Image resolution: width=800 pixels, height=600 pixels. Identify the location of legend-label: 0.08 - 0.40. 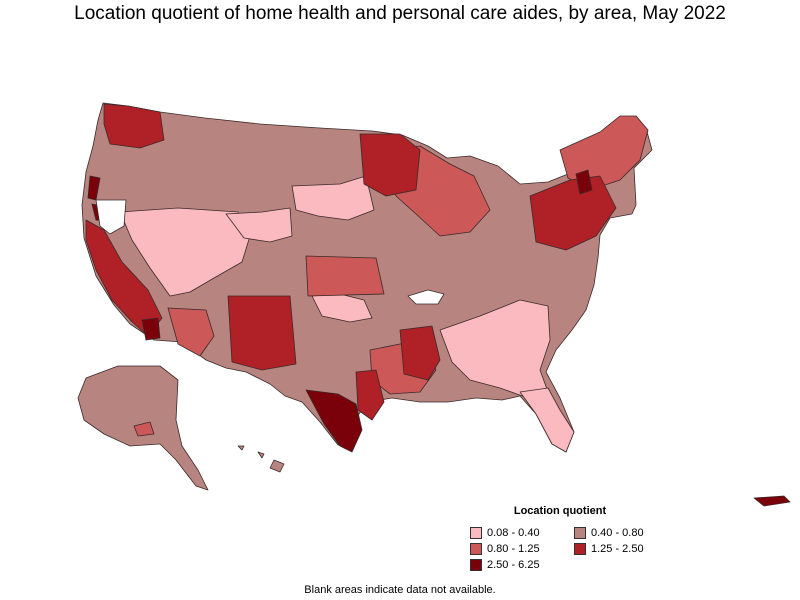
(513, 532).